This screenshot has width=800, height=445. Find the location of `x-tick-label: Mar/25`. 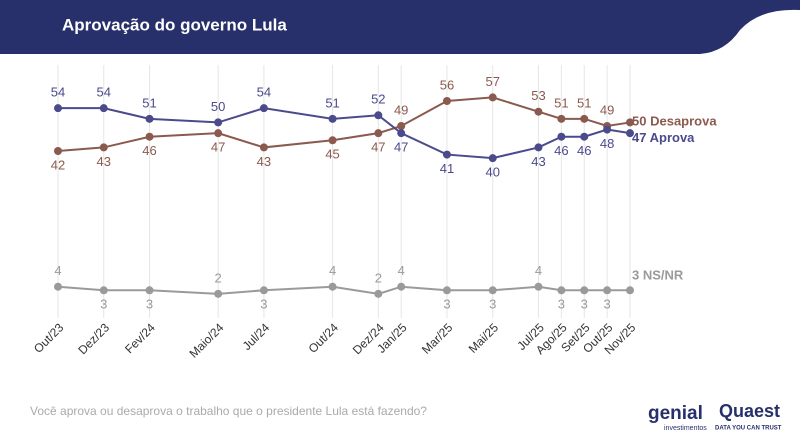

x-tick-label: Mar/25 is located at coordinates (437, 338).